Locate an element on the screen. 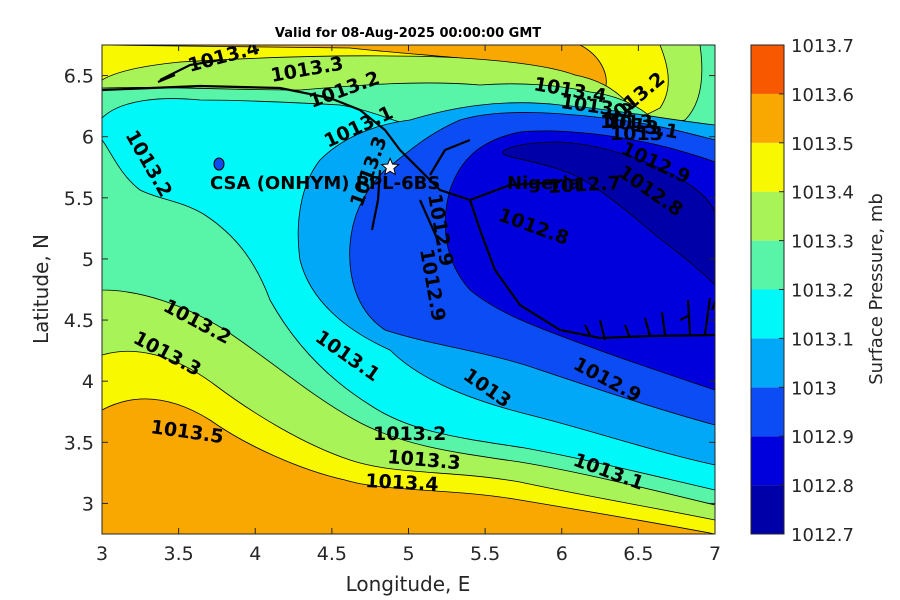 The height and width of the screenshot is (600, 900). x-tick-label: 7 is located at coordinates (715, 554).